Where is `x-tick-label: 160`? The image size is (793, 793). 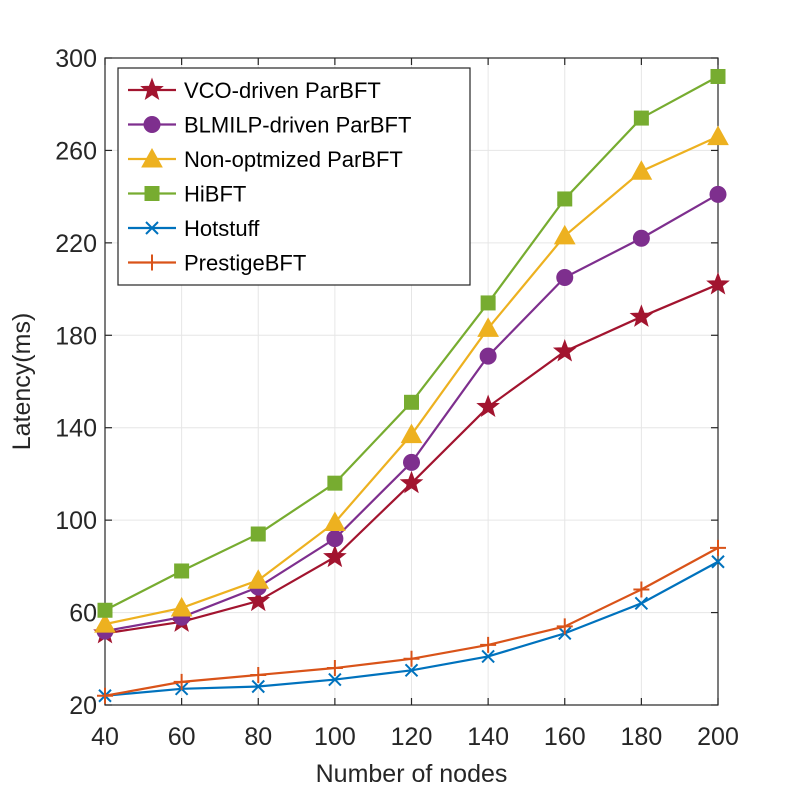 x-tick-label: 160 is located at coordinates (565, 737).